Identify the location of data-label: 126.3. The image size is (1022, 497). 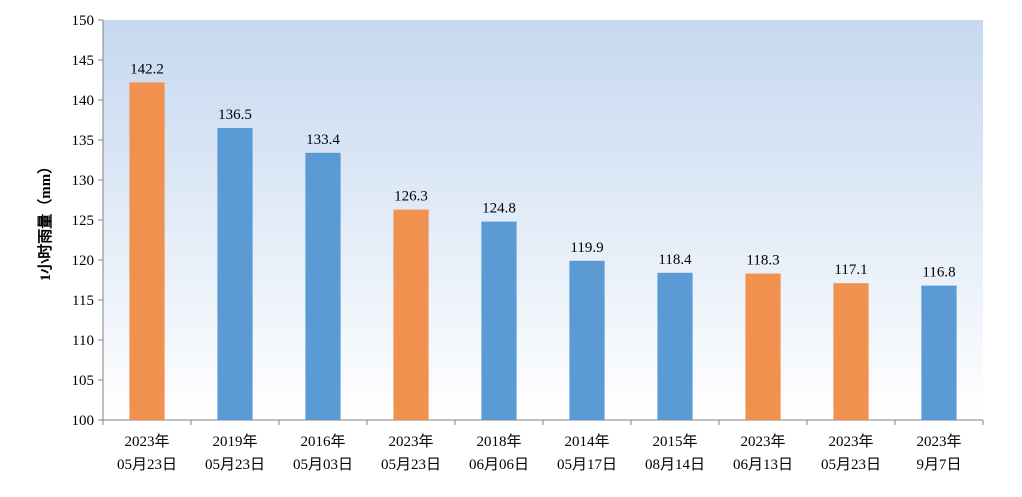
(411, 197).